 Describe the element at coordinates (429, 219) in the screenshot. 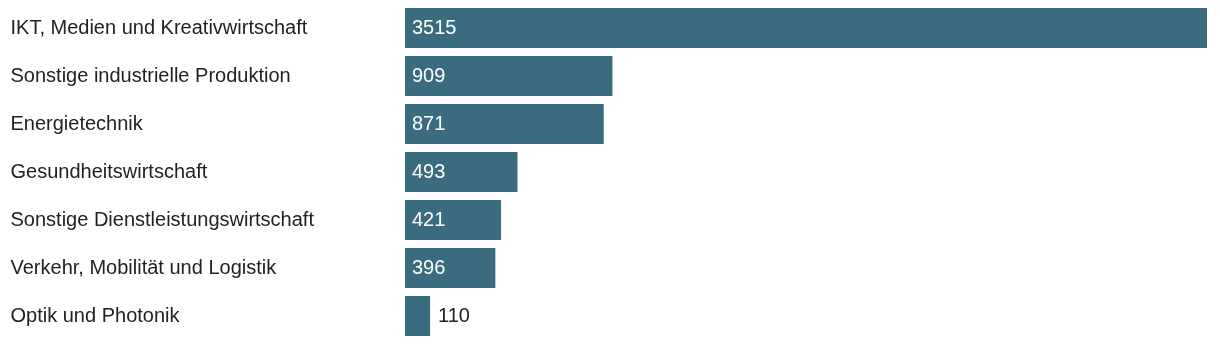

I see `data-label: 421` at that location.